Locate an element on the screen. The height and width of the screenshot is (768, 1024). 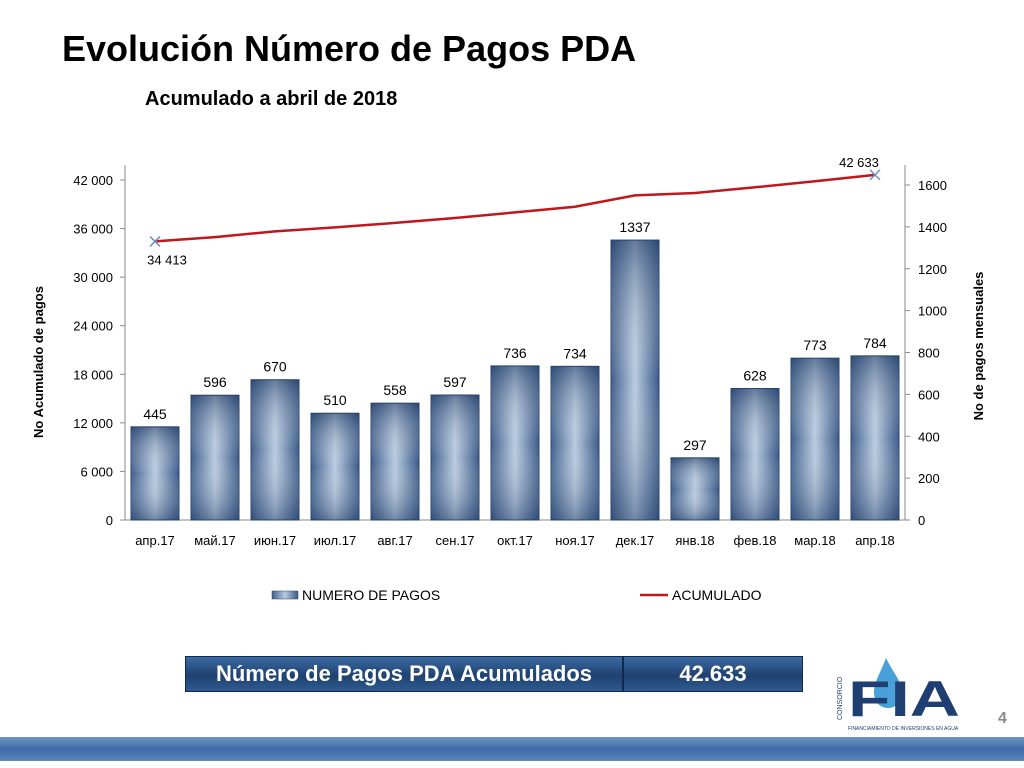
left-axis-title: No Acumulado de pagos is located at coordinates (38, 362).